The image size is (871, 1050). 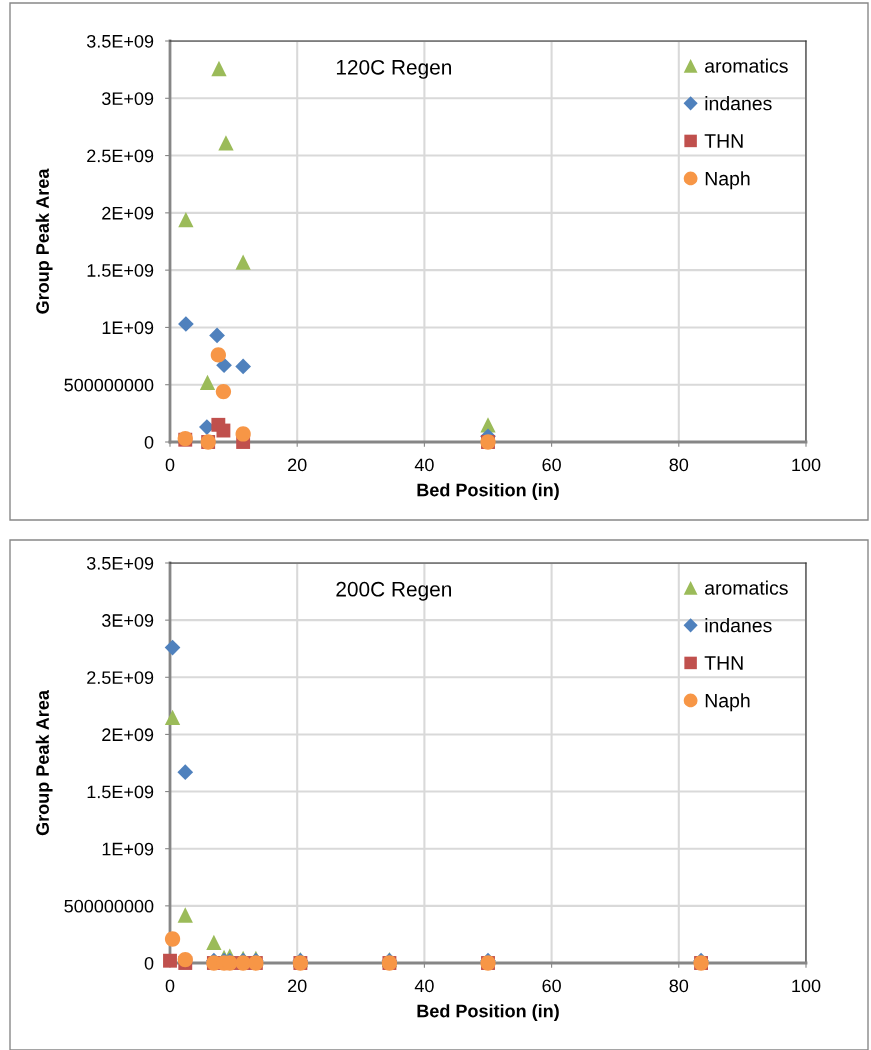 What do you see at coordinates (393, 69) in the screenshot?
I see `annotation: 120C Regen` at bounding box center [393, 69].